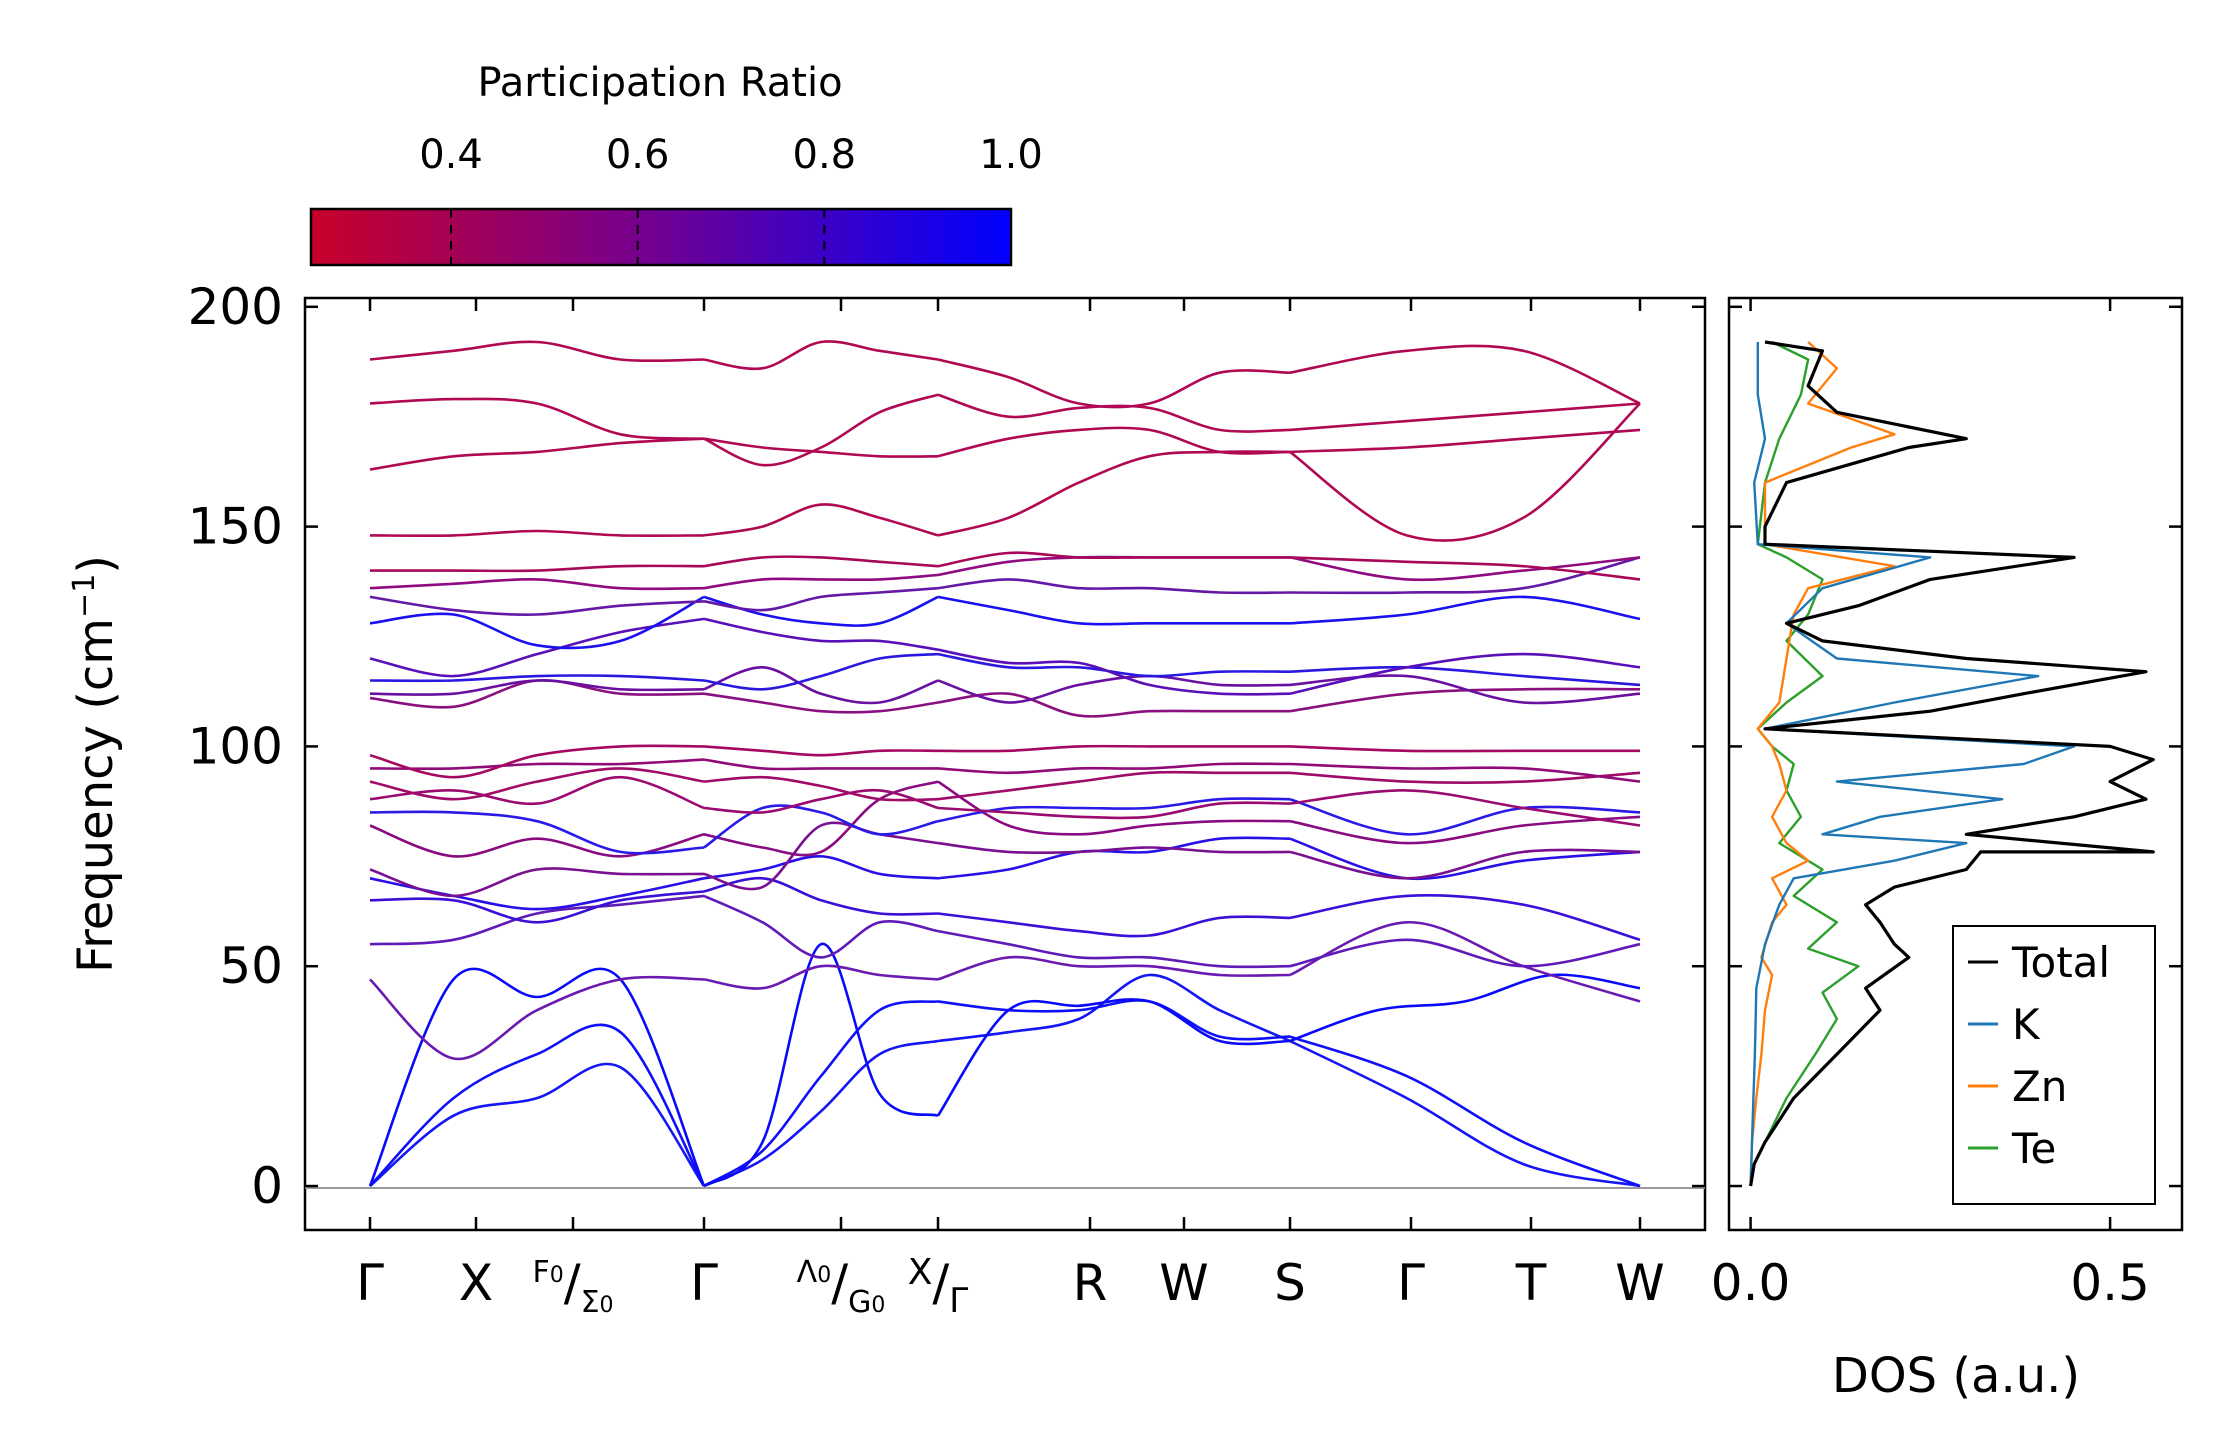 This screenshot has width=2222, height=1455. What do you see at coordinates (661, 237) in the screenshot?
I see `colorbar-gradient` at bounding box center [661, 237].